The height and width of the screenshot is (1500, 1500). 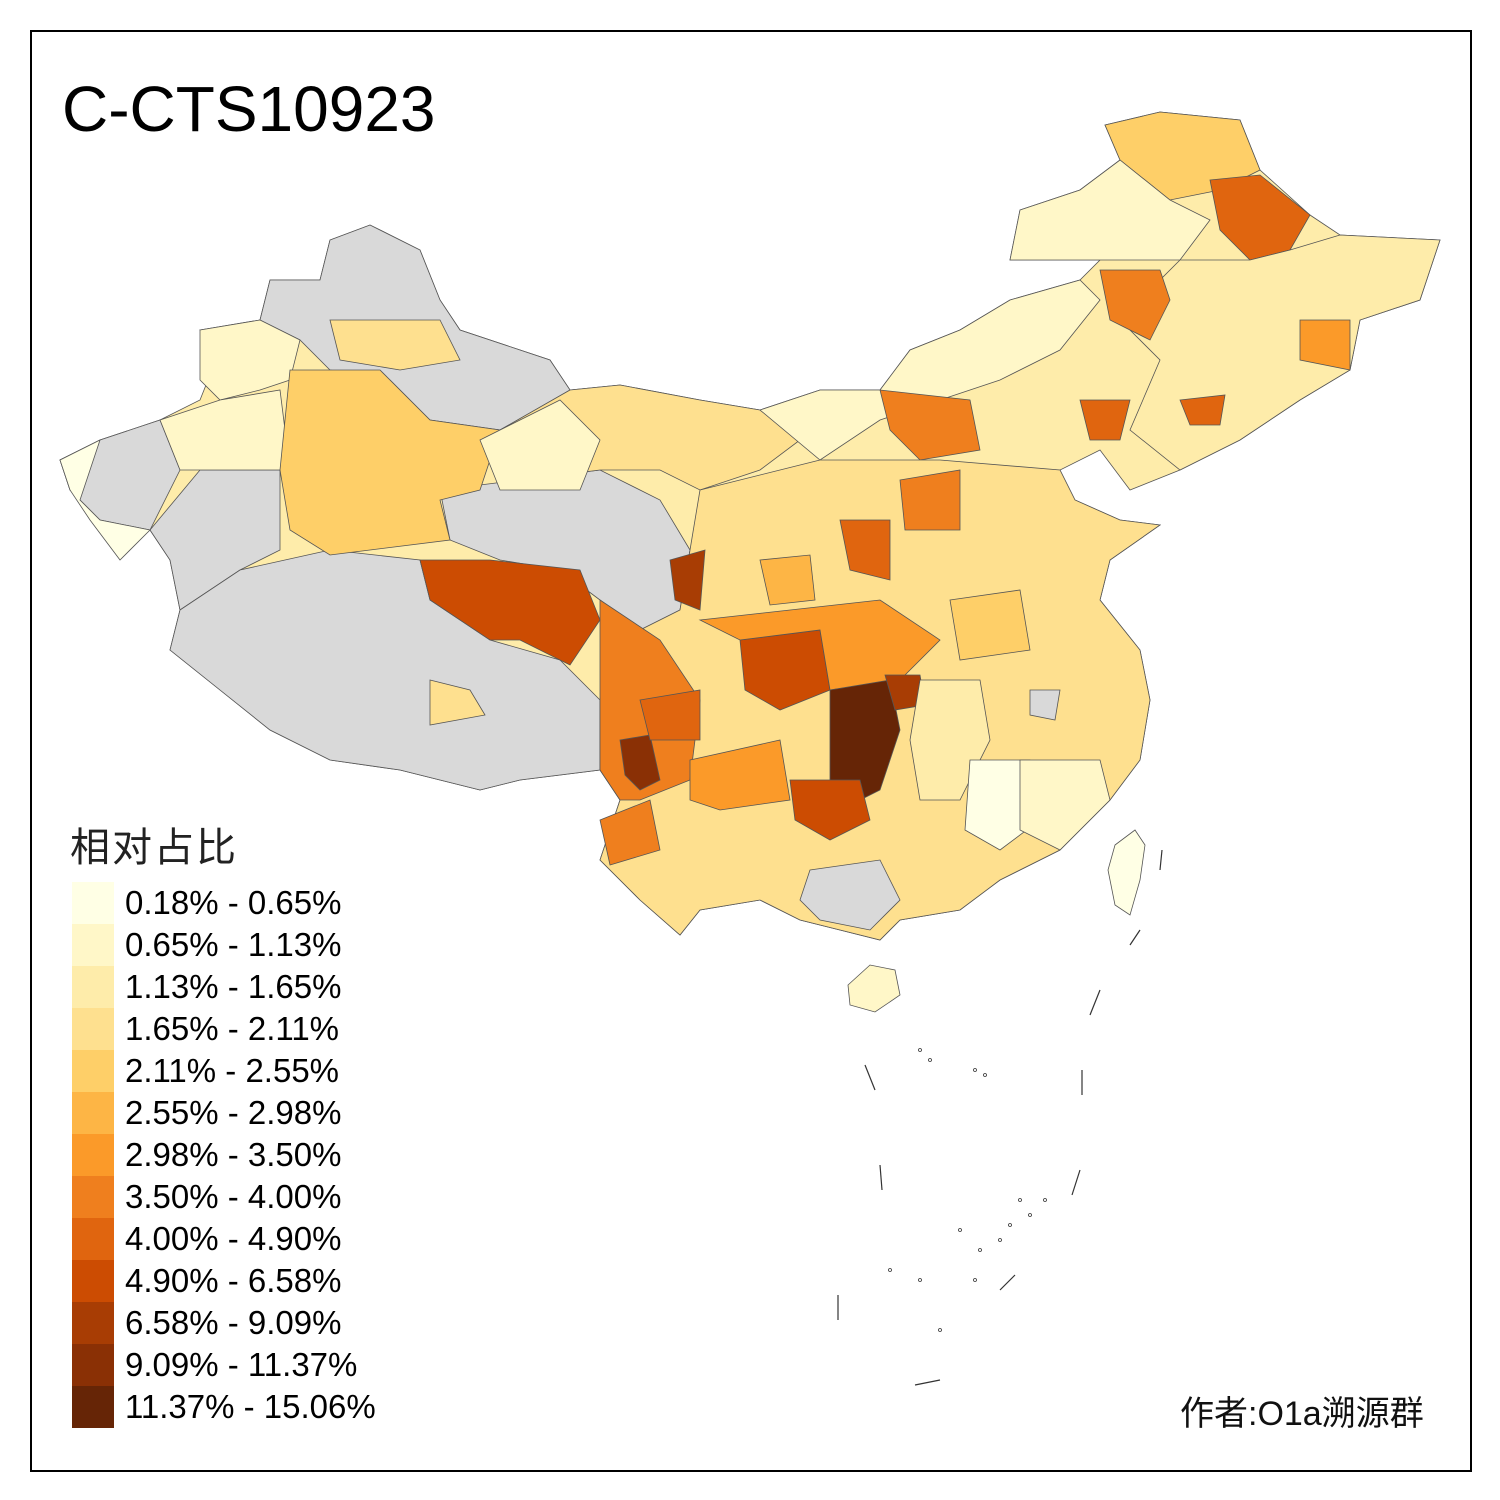 What do you see at coordinates (233, 1154) in the screenshot?
I see `legend-label: 2.98% - 3.50%` at bounding box center [233, 1154].